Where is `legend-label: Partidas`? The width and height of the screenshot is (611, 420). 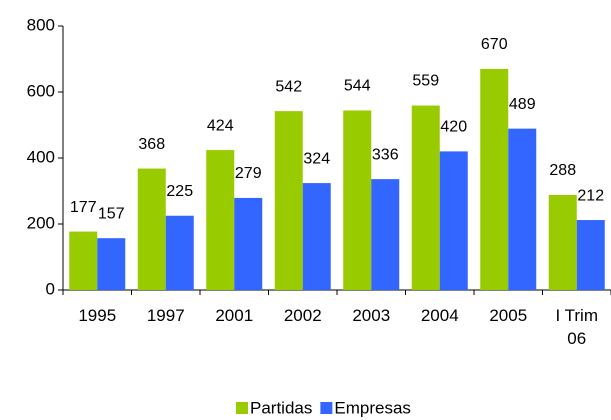
legend-label: Partidas is located at coordinates (281, 407).